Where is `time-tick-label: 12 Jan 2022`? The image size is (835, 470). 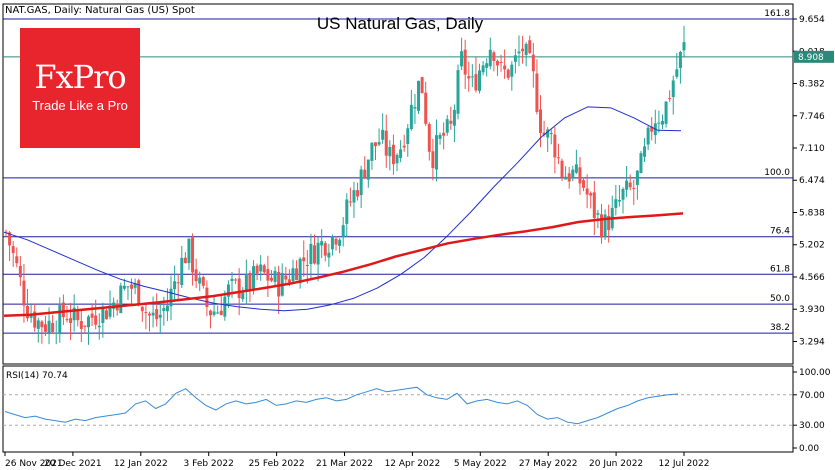 time-tick-label: 12 Jan 2022 is located at coordinates (141, 464).